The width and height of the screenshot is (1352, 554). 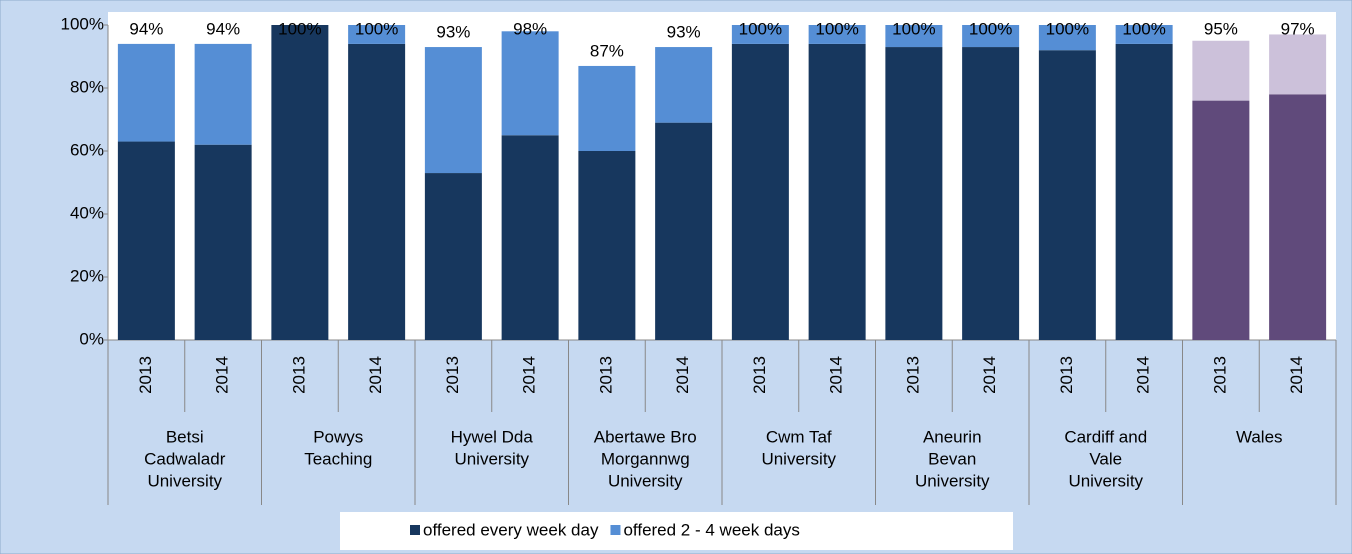 What do you see at coordinates (645, 436) in the screenshot?
I see `group-label: Abertawe Bro` at bounding box center [645, 436].